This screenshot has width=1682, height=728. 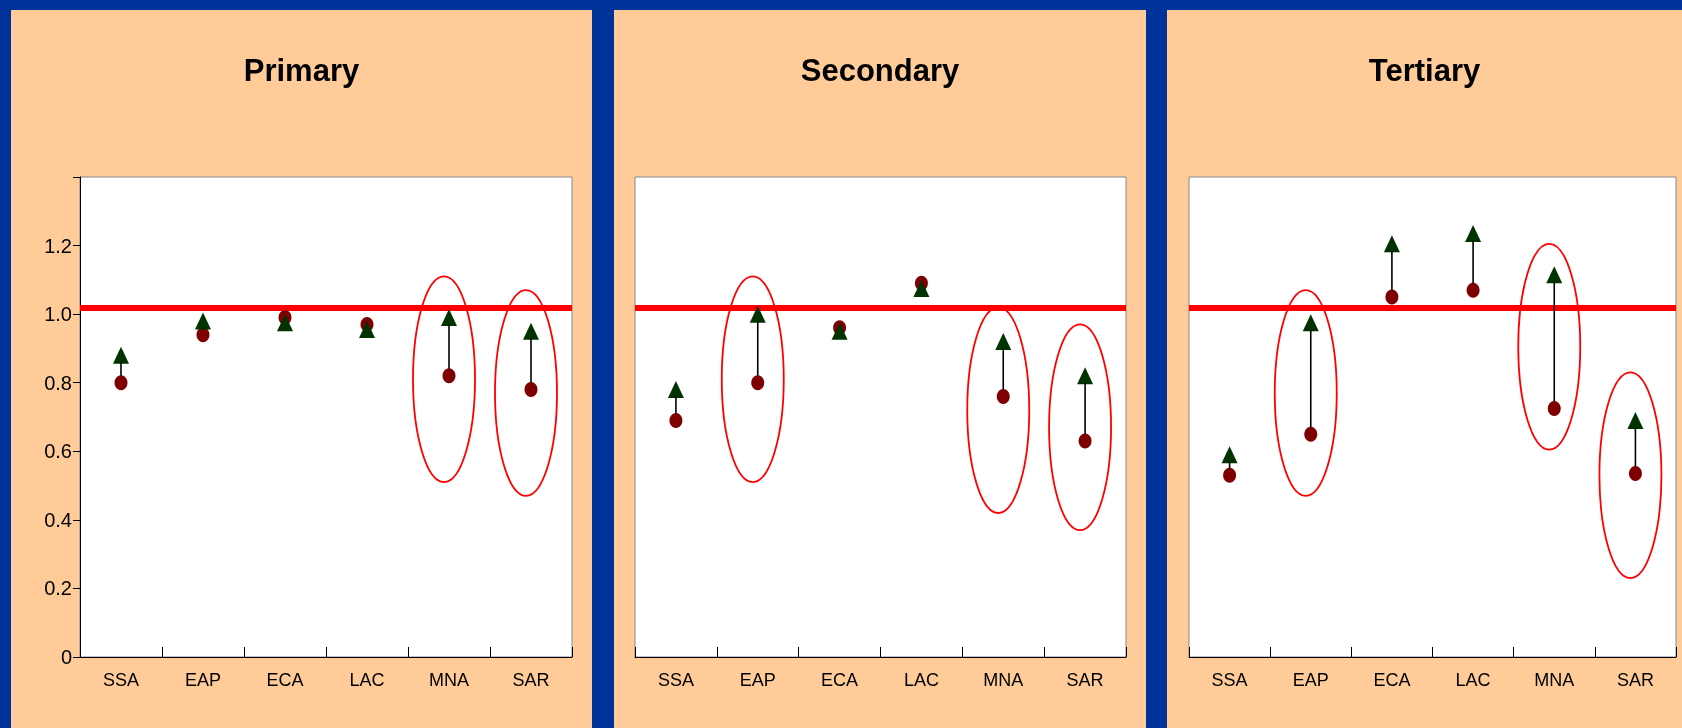 What do you see at coordinates (66, 657) in the screenshot?
I see `y-tick-label: 0` at bounding box center [66, 657].